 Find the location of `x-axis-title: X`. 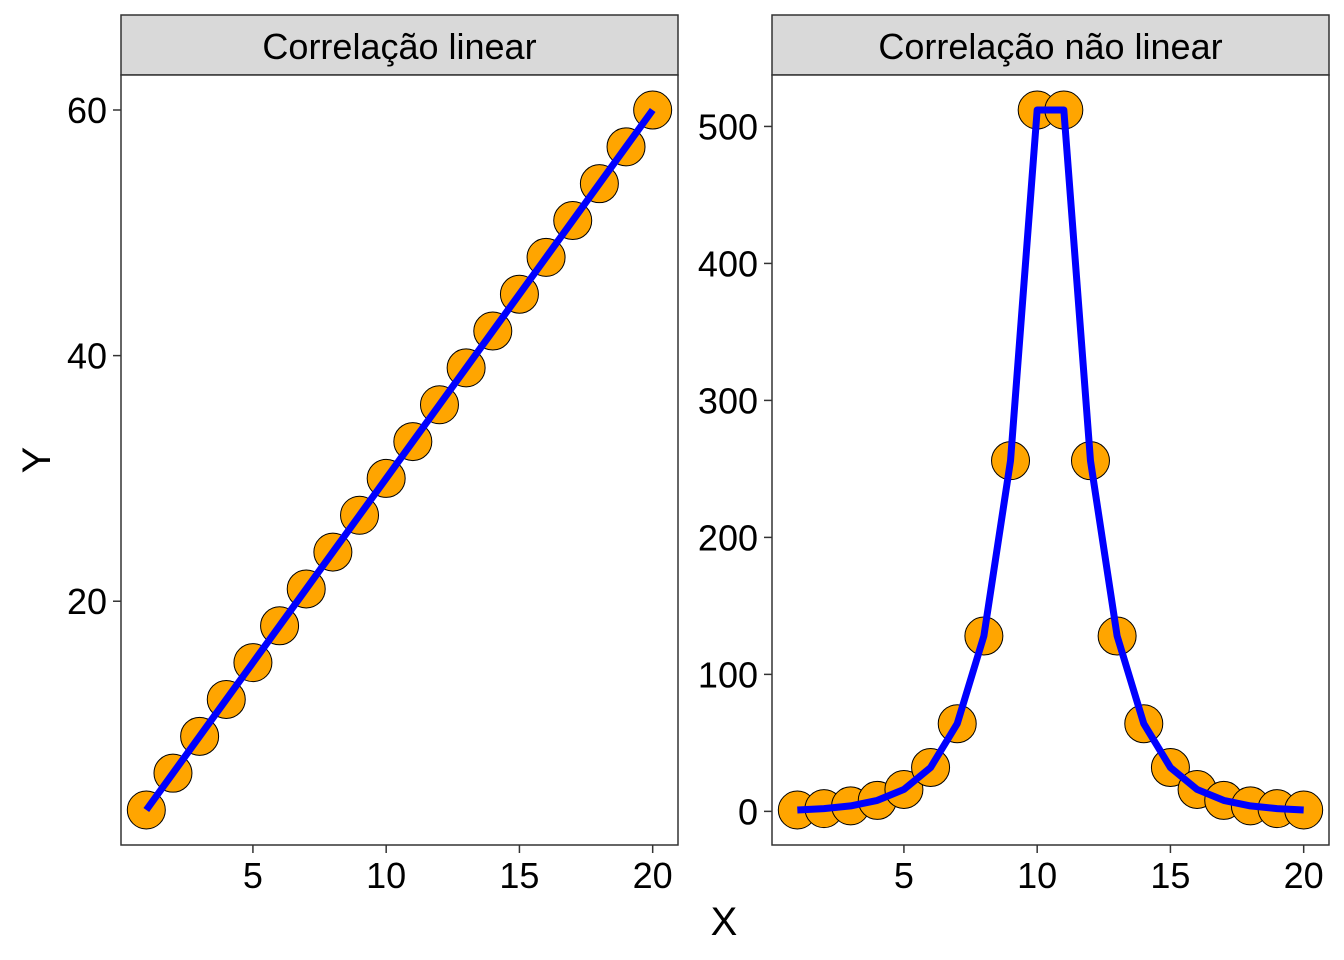

x-axis-title: X is located at coordinates (724, 922).